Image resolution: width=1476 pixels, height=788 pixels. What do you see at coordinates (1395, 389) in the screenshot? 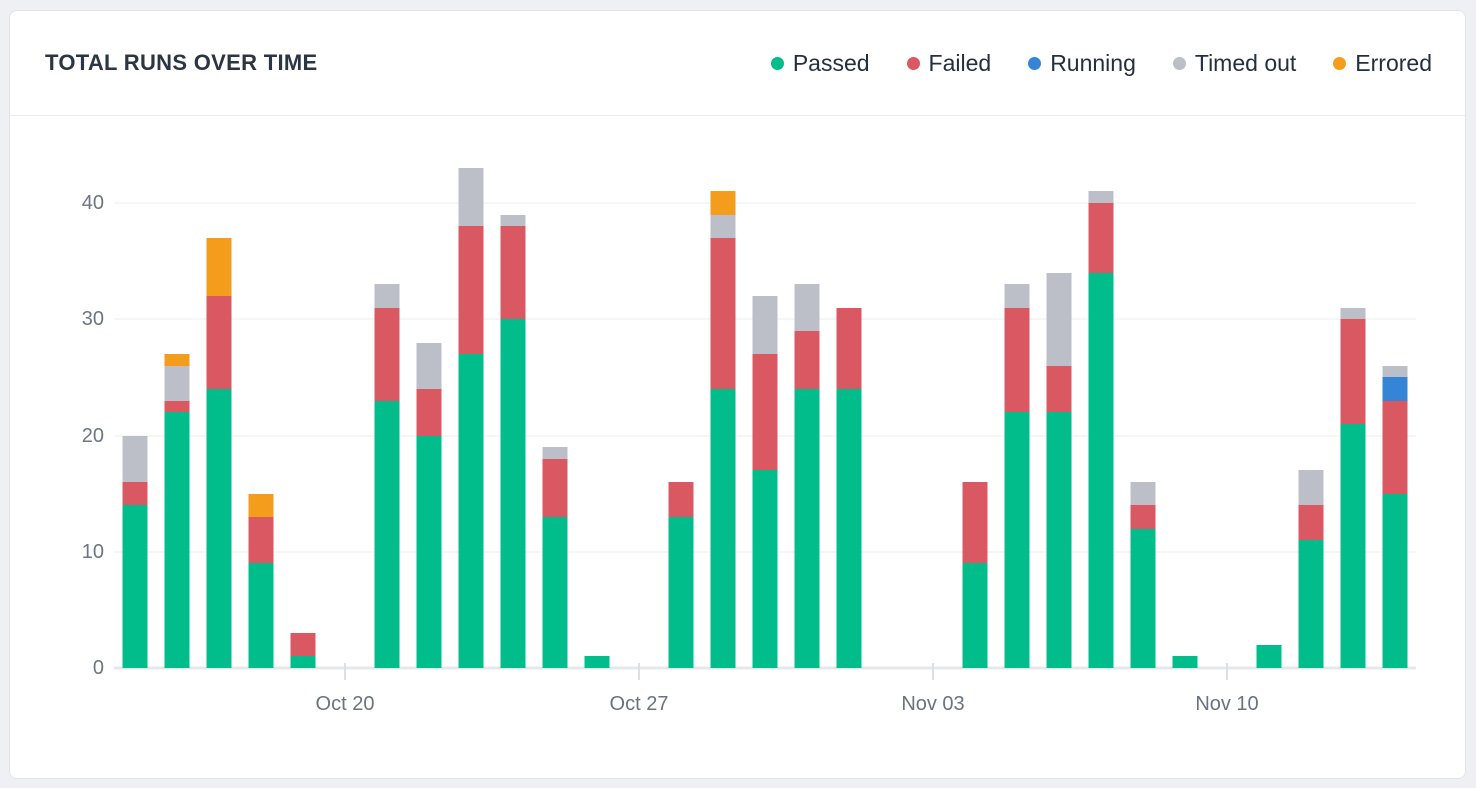
I see `bar-segment-running` at bounding box center [1395, 389].